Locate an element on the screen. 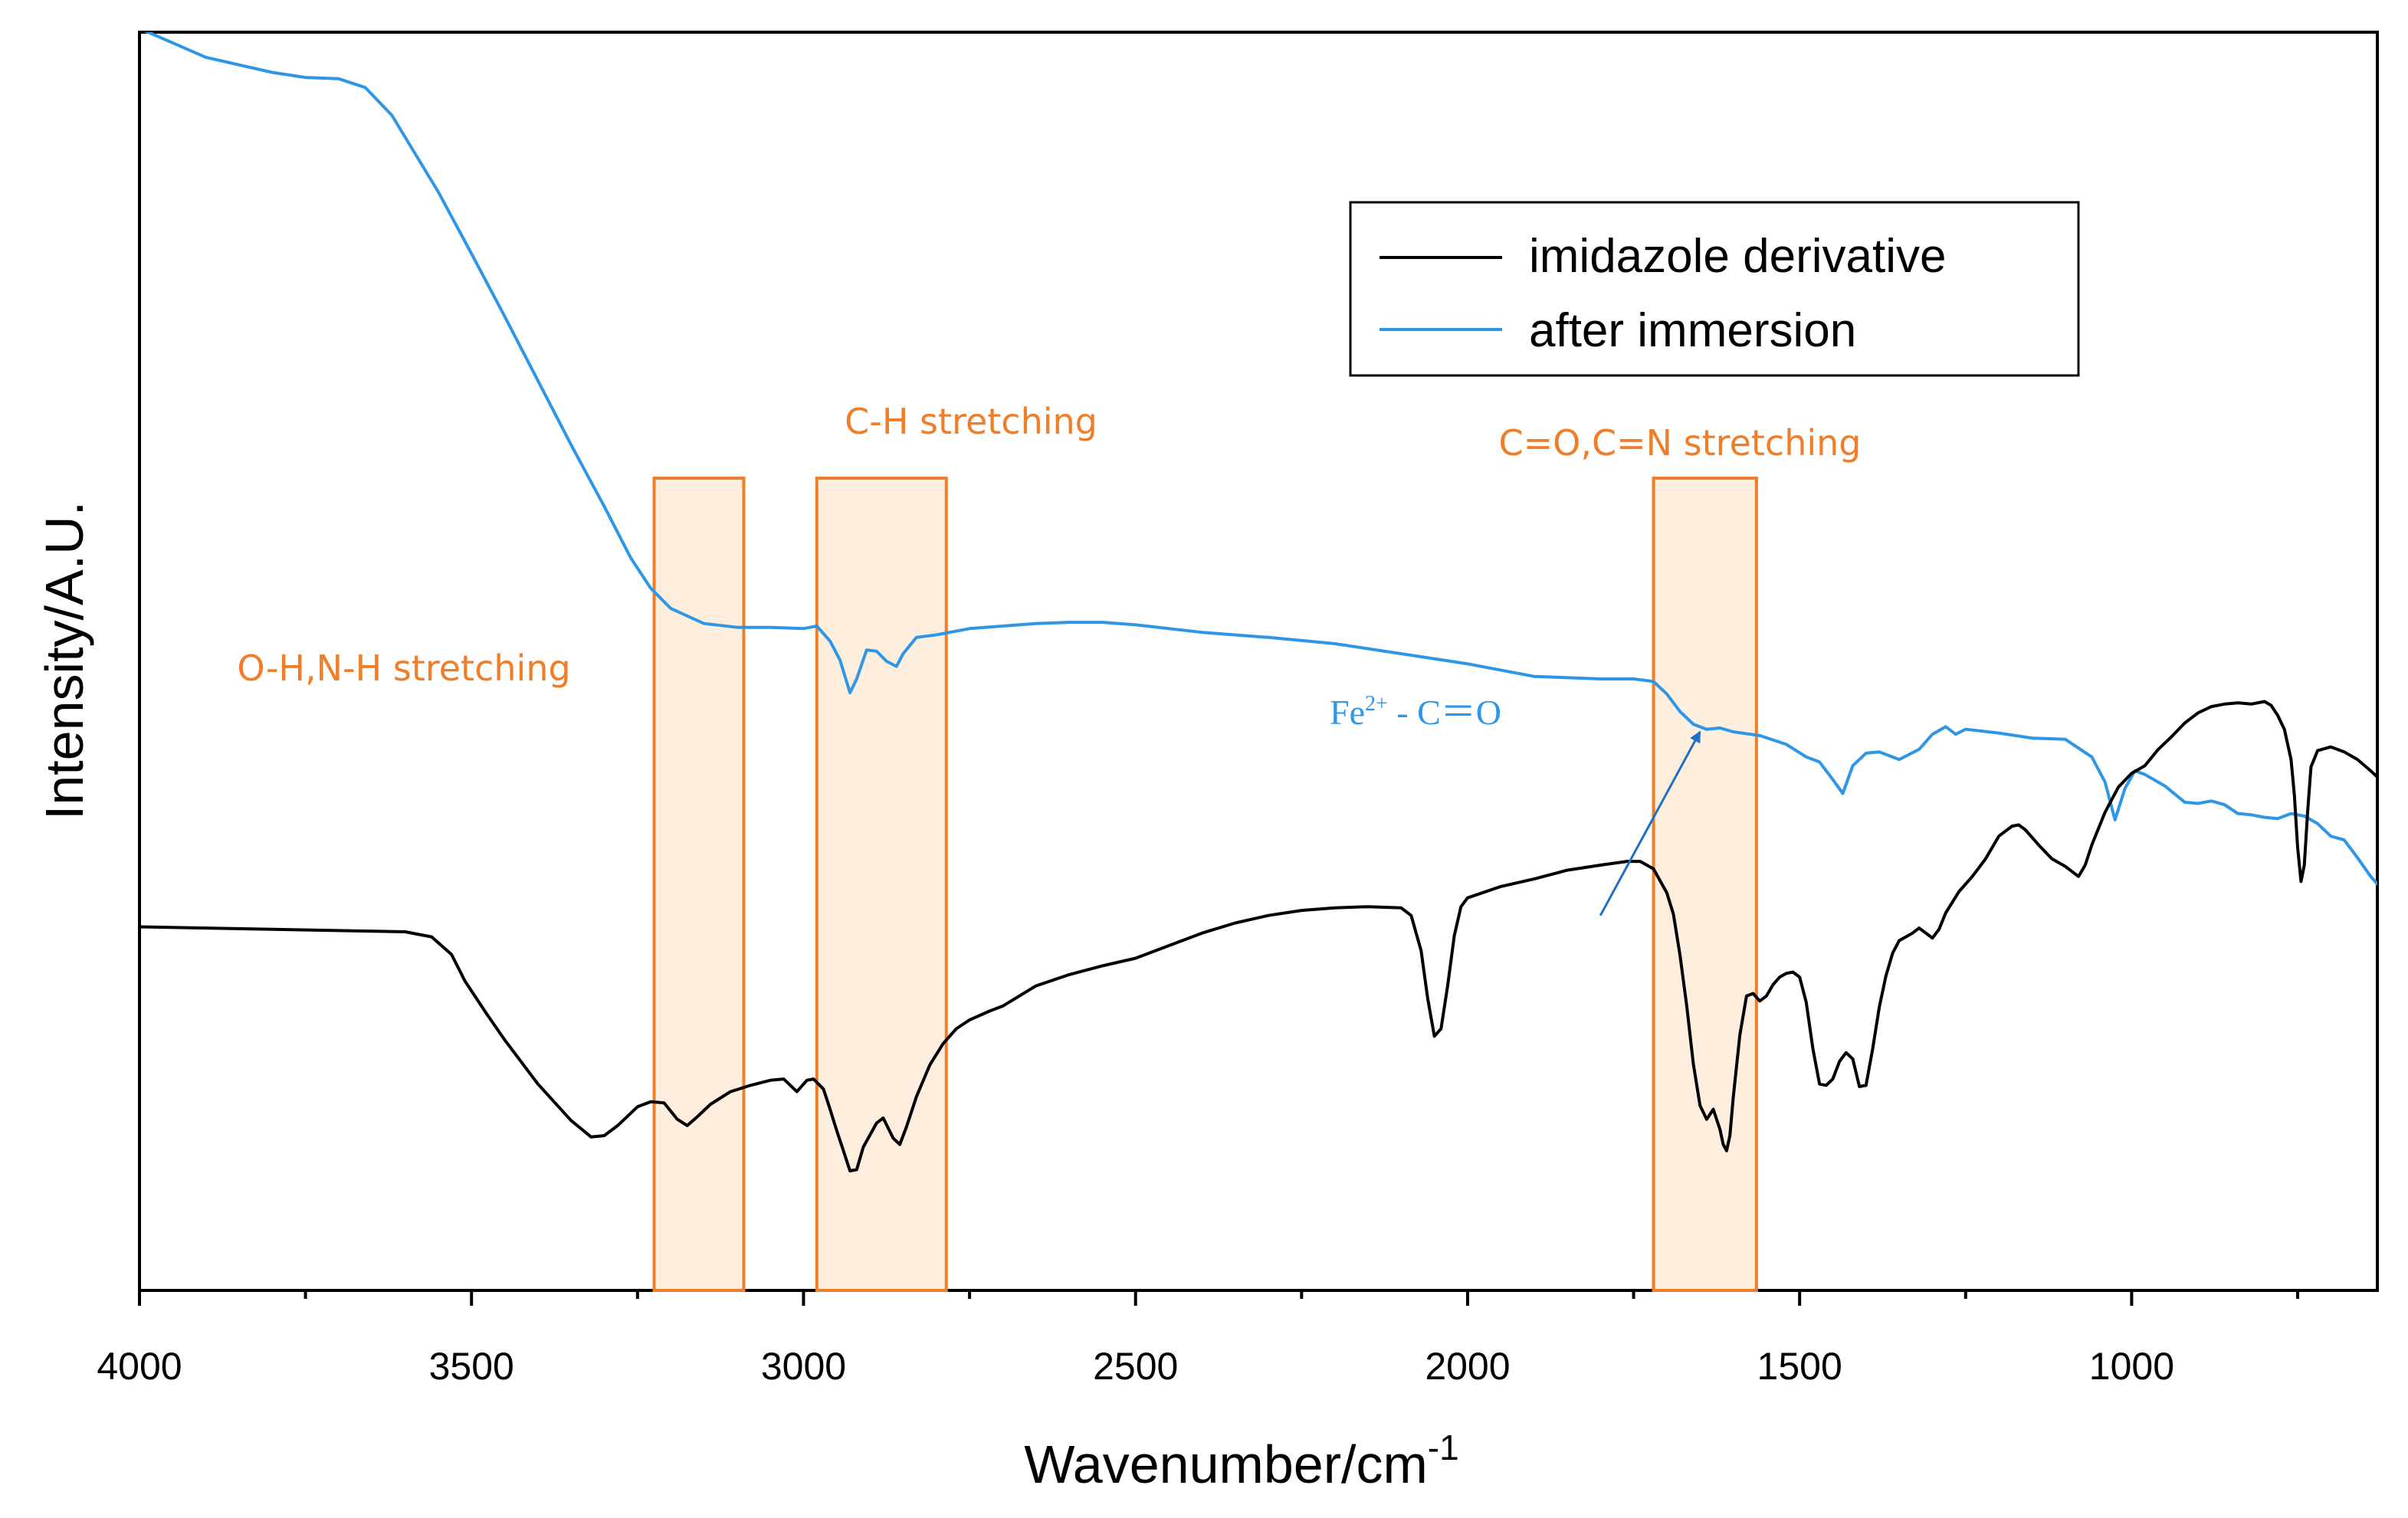  legend: imidazole derivative after immersion is located at coordinates (1714, 289).